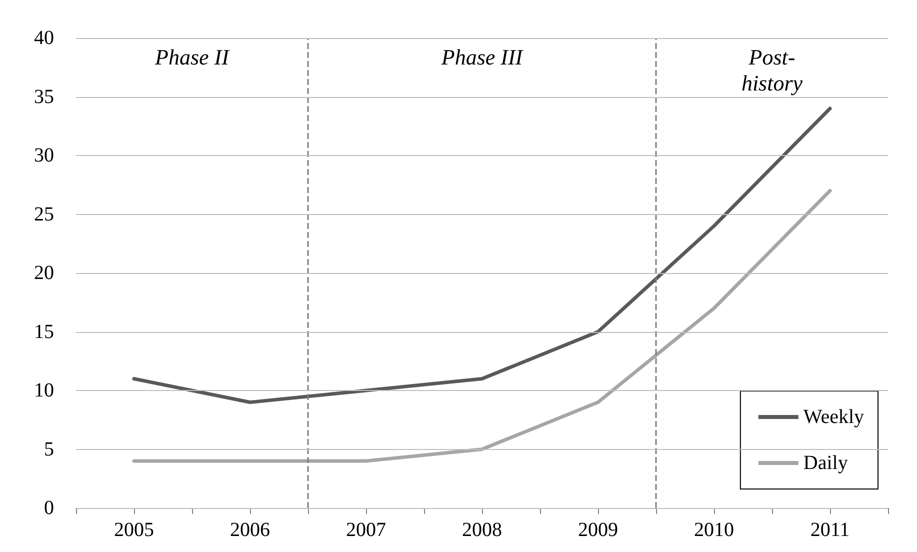 The width and height of the screenshot is (917, 552). Describe the element at coordinates (772, 70) in the screenshot. I see `annotation: Post- history` at that location.